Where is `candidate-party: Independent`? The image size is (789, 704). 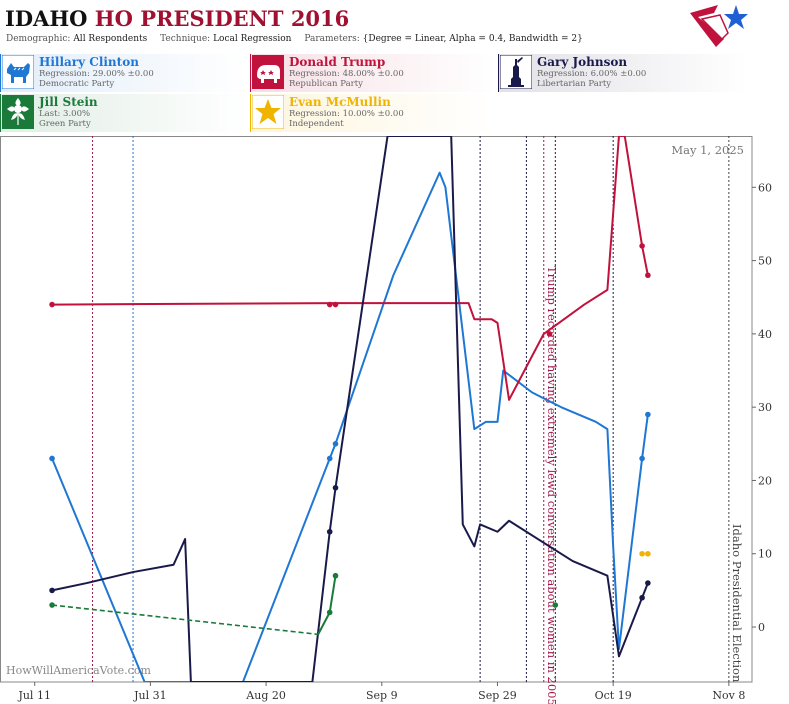 candidate-party: Independent is located at coordinates (316, 124).